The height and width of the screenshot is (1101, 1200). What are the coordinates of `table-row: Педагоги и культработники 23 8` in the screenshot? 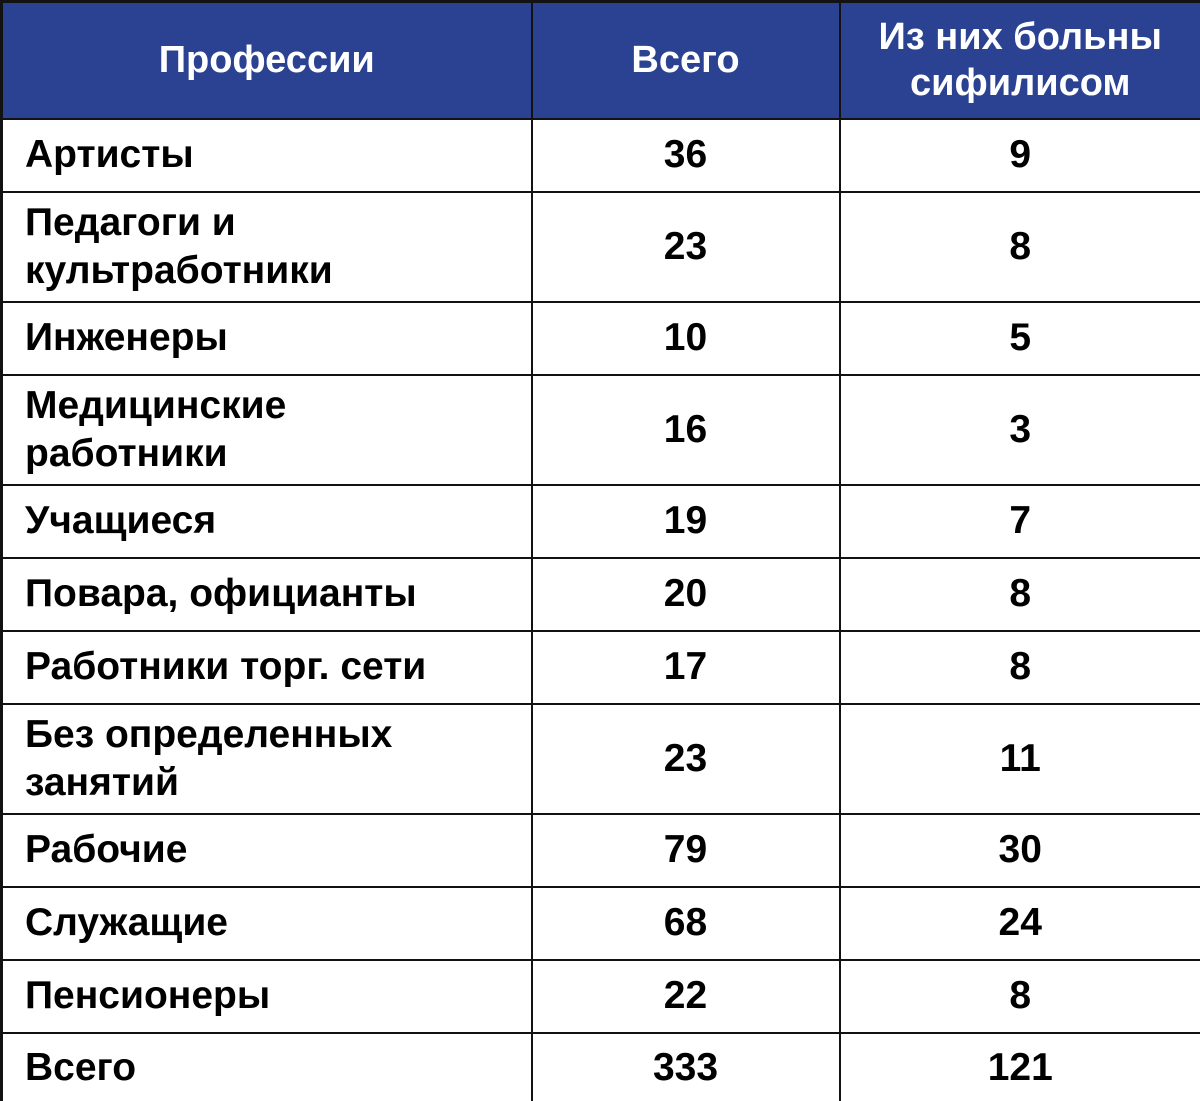 It's located at (600, 246).